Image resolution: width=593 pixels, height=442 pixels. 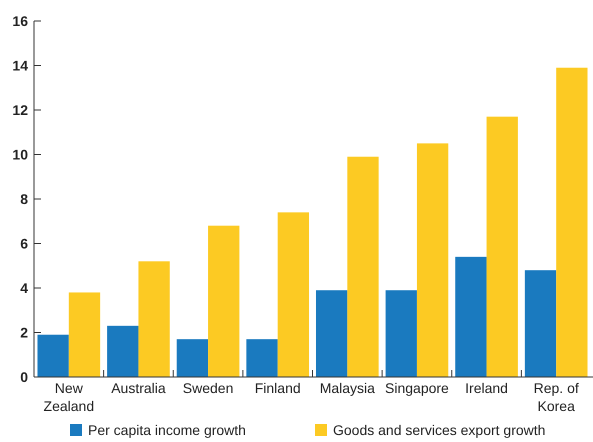 I want to click on y-tick-label: 10, so click(x=20, y=154).